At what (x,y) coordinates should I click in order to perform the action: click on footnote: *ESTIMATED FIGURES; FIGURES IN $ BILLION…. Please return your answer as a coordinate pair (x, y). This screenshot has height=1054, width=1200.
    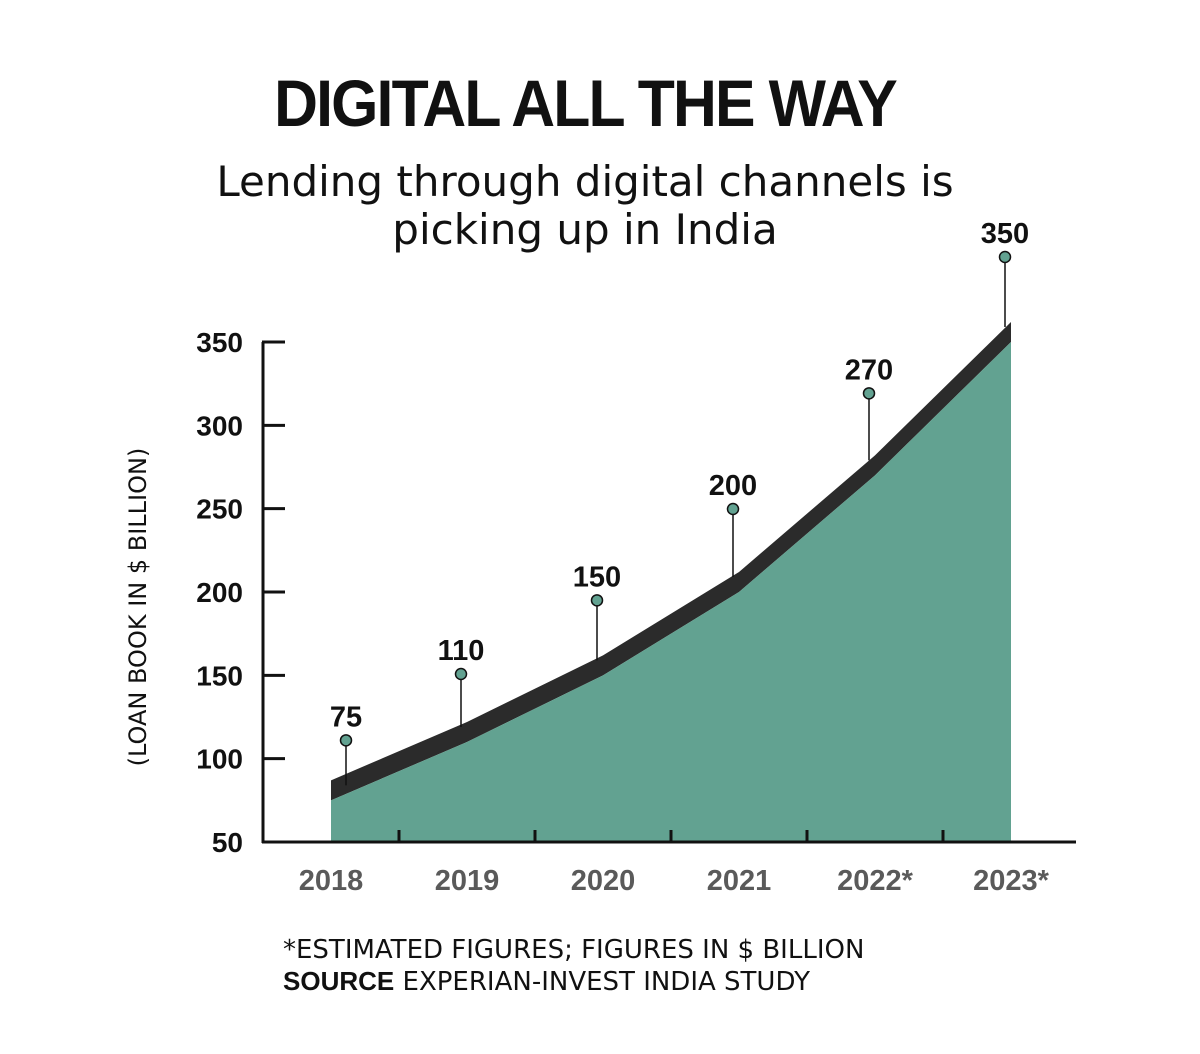
    Looking at the image, I should click on (573, 966).